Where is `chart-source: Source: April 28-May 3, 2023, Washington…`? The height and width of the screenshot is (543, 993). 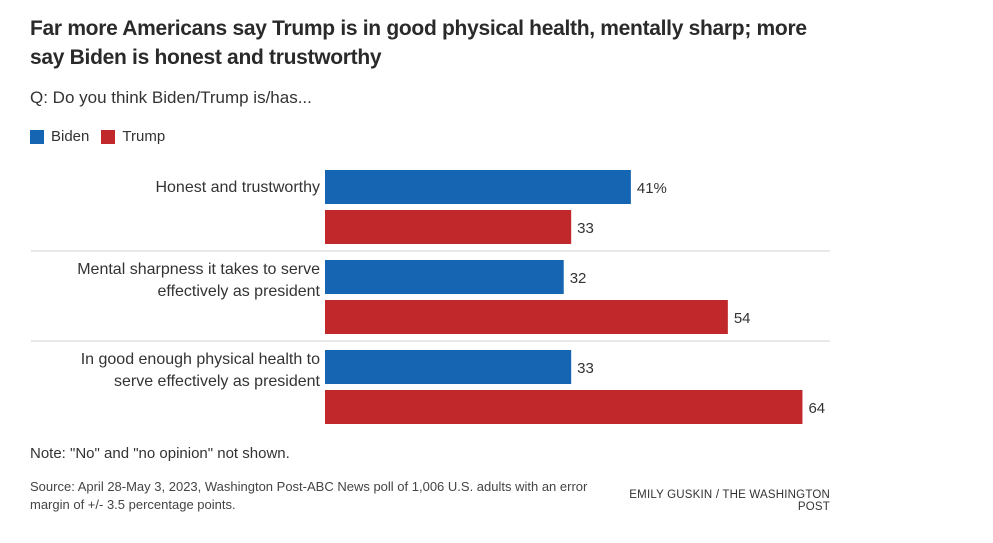
chart-source: Source: April 28-May 3, 2023, Washington… is located at coordinates (309, 495).